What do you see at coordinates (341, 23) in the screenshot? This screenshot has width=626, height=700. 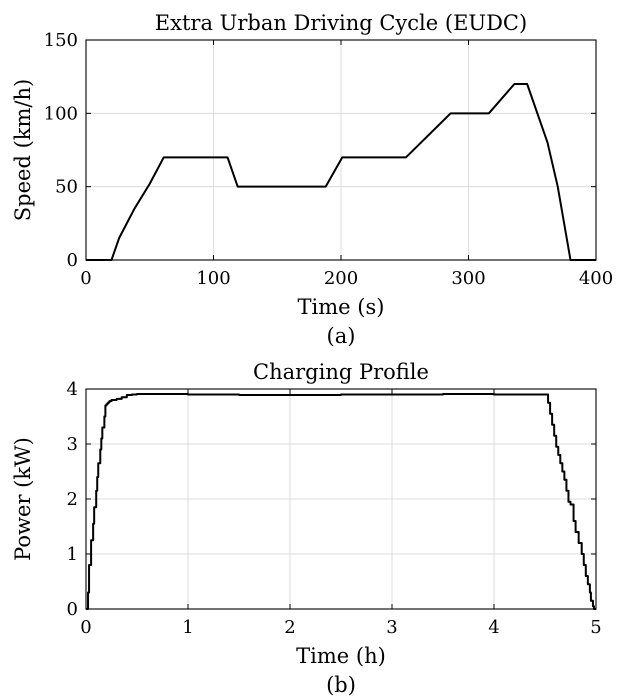 I see `chart-title: Extra Urban Driving Cycle (EUDC)` at bounding box center [341, 23].